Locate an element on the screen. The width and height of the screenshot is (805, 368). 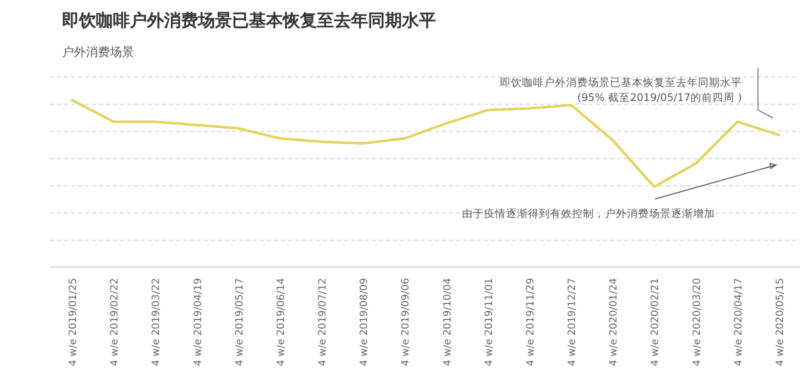
x-tick-label: 4 w/e 2020/05/15 is located at coordinates (780, 322).